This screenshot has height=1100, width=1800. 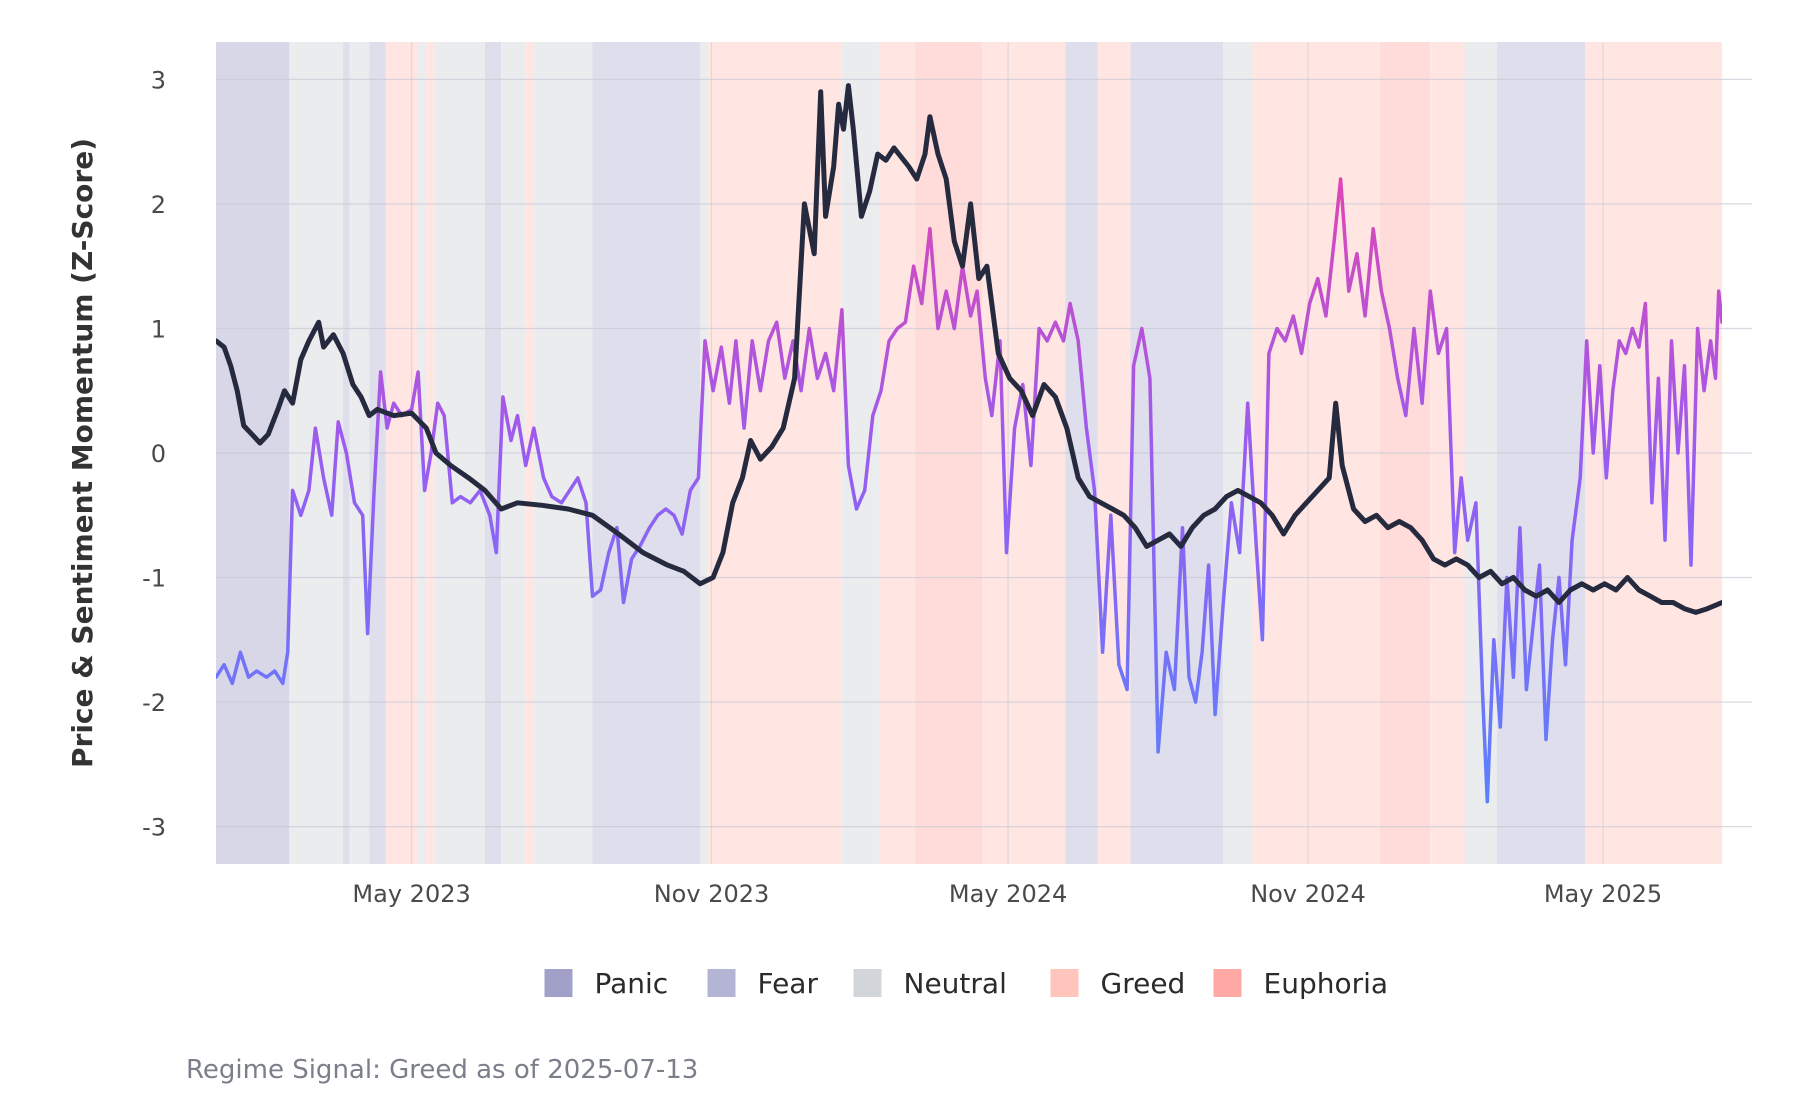 I want to click on y-tick-label: 1, so click(x=158, y=330).